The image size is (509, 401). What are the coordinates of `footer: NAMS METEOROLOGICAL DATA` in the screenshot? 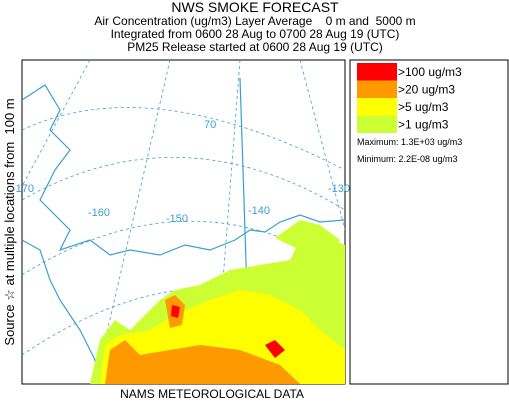 It's located at (212, 394).